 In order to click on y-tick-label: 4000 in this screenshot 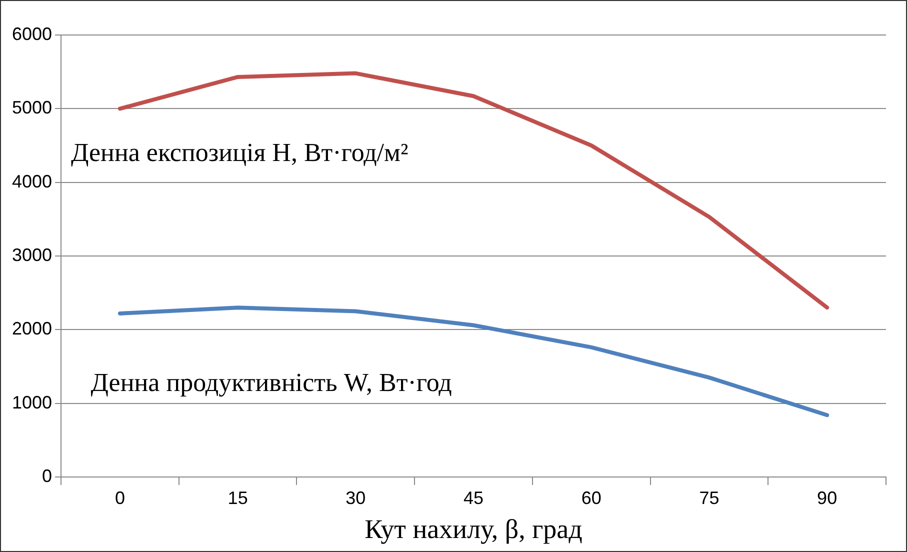, I will do `click(32, 181)`.